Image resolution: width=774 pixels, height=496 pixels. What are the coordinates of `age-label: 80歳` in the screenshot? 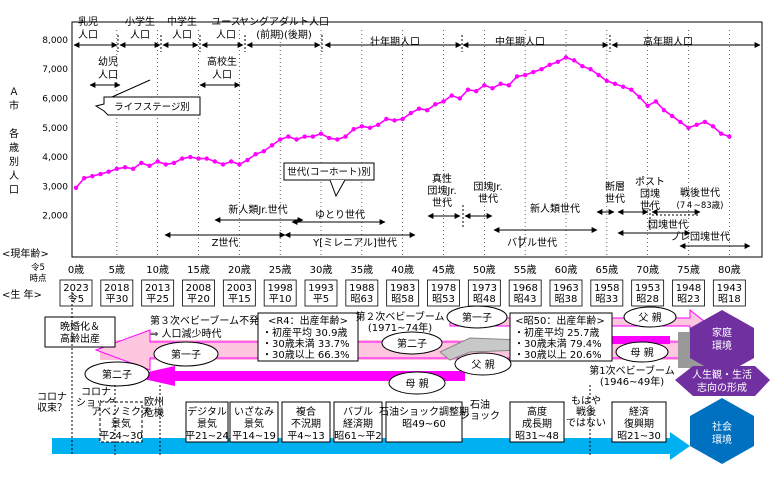 It's located at (729, 270).